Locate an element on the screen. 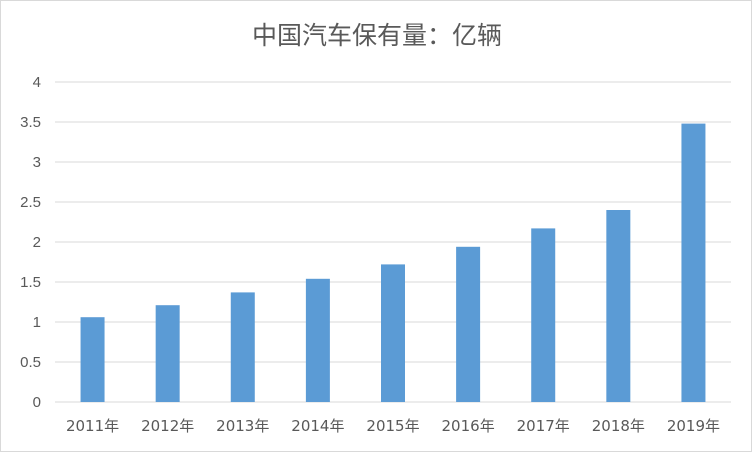 The image size is (752, 453). y-axis-ticks: 0 0.5 1 1.5 2 2.5 3 3.5 4 is located at coordinates (30, 242).